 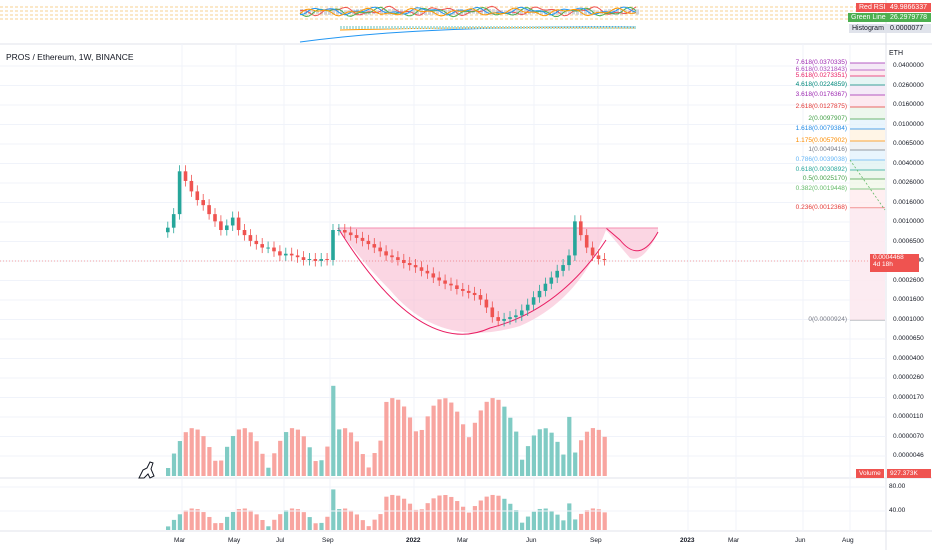 I want to click on price-tick-label: 0.0000170, so click(x=908, y=397).